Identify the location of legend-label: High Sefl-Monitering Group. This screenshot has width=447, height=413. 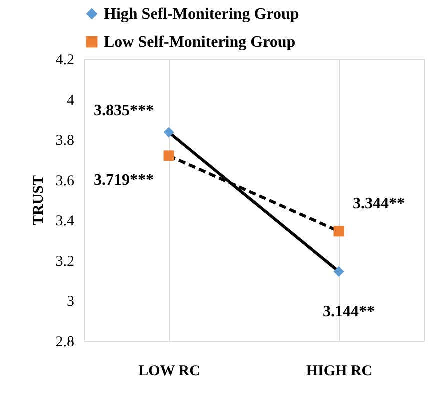
(202, 14).